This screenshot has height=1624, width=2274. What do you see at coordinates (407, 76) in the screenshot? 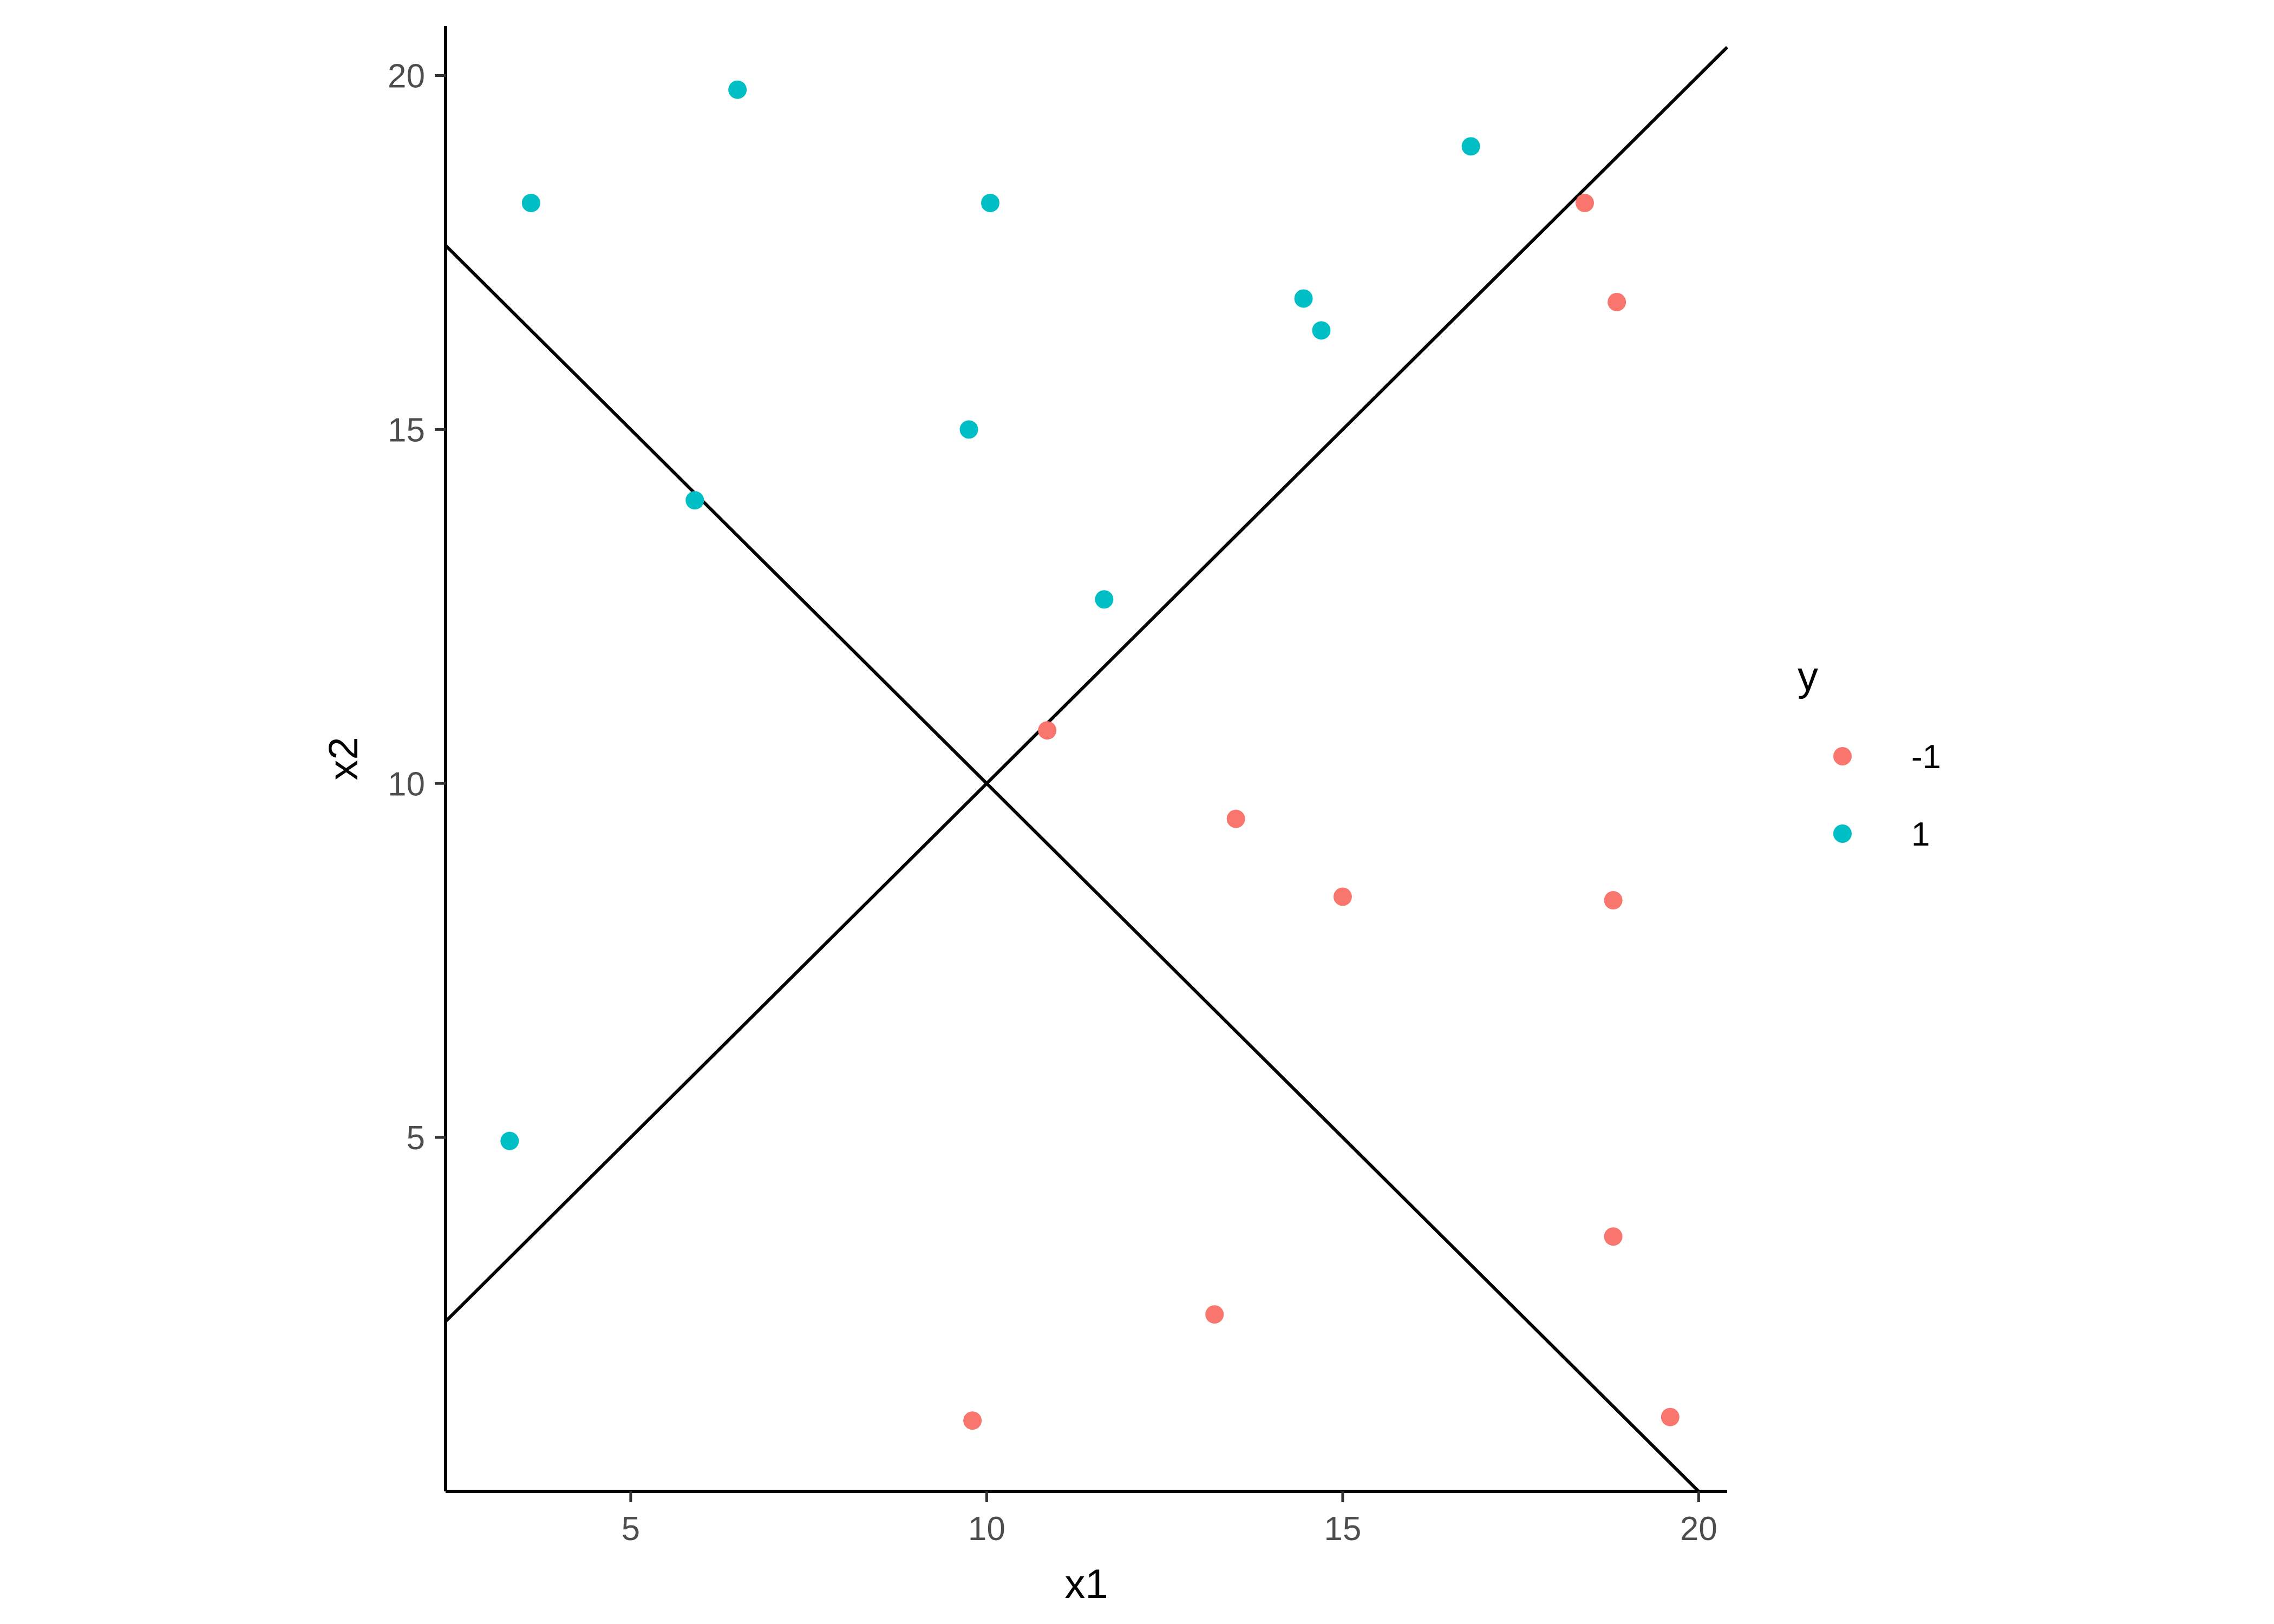
I see `y-tick-label: 20` at bounding box center [407, 76].